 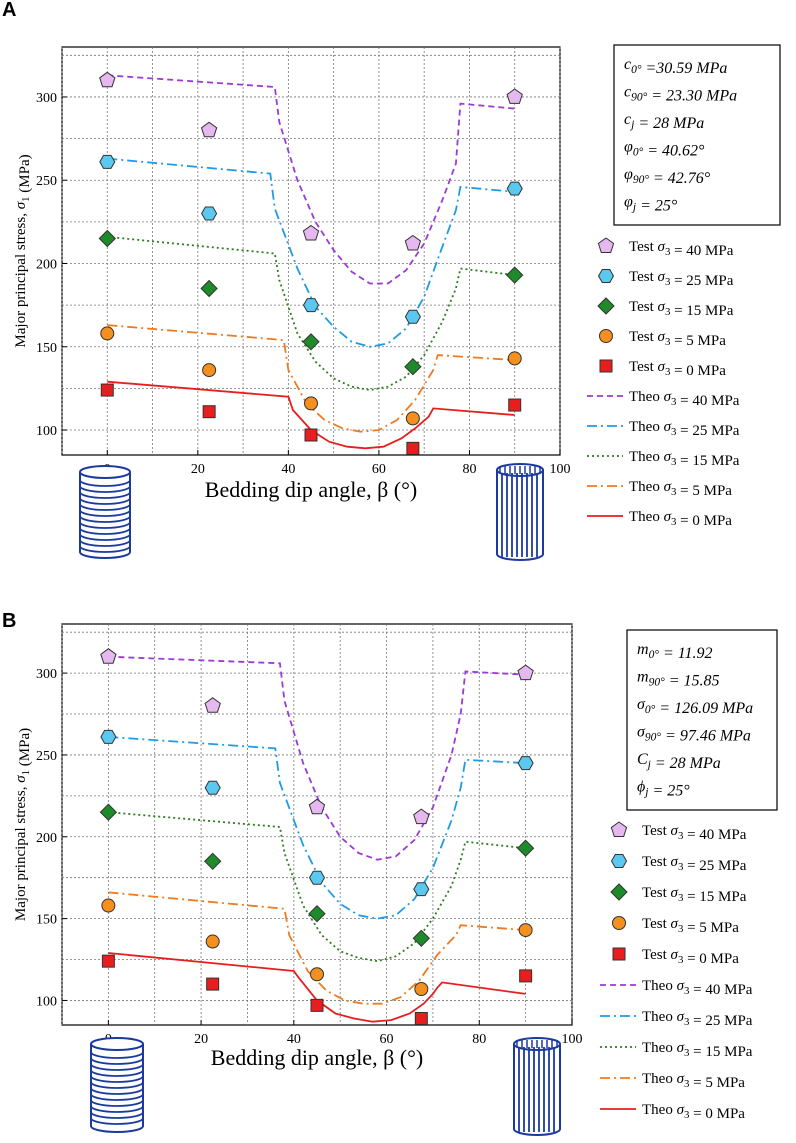 I want to click on panel-letter: B, so click(x=9, y=621).